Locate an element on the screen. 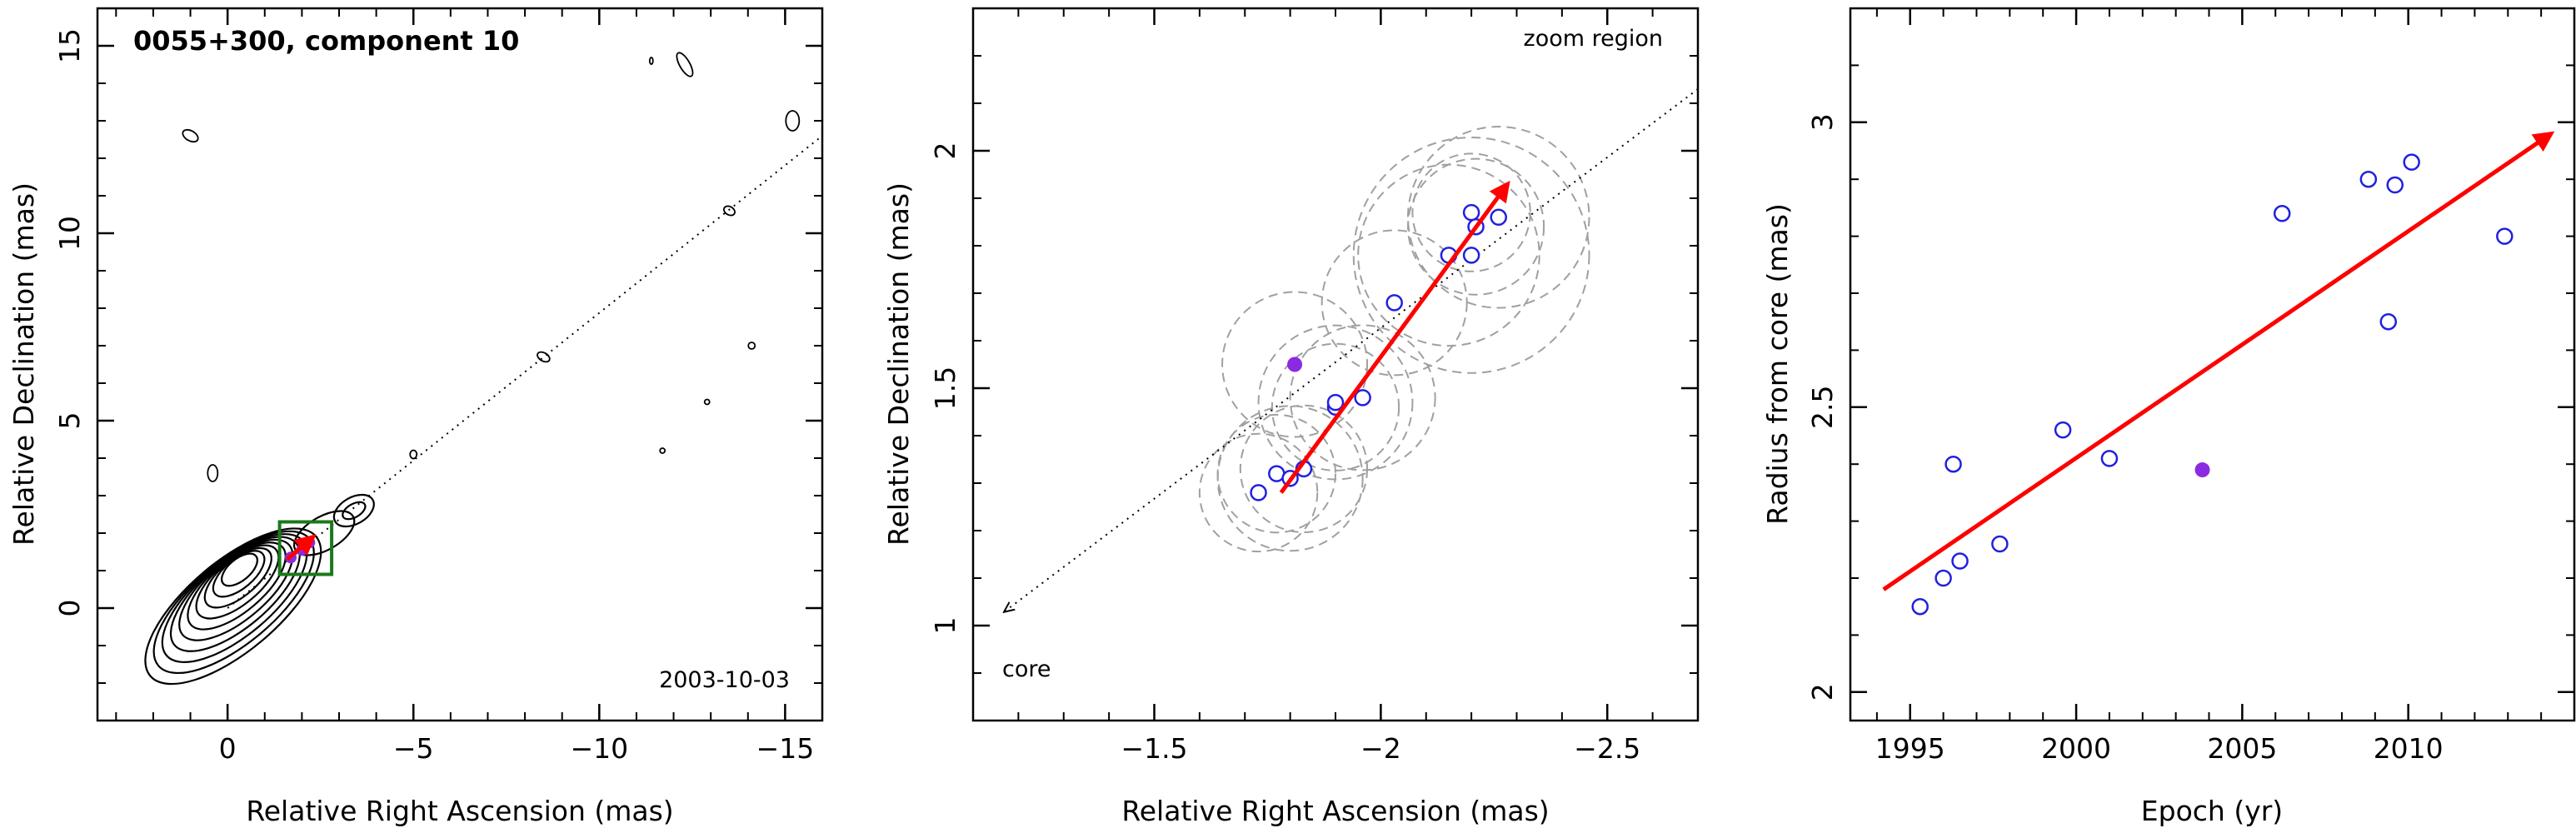 The height and width of the screenshot is (833, 2576). x-tick-label: 2010 is located at coordinates (2409, 748).